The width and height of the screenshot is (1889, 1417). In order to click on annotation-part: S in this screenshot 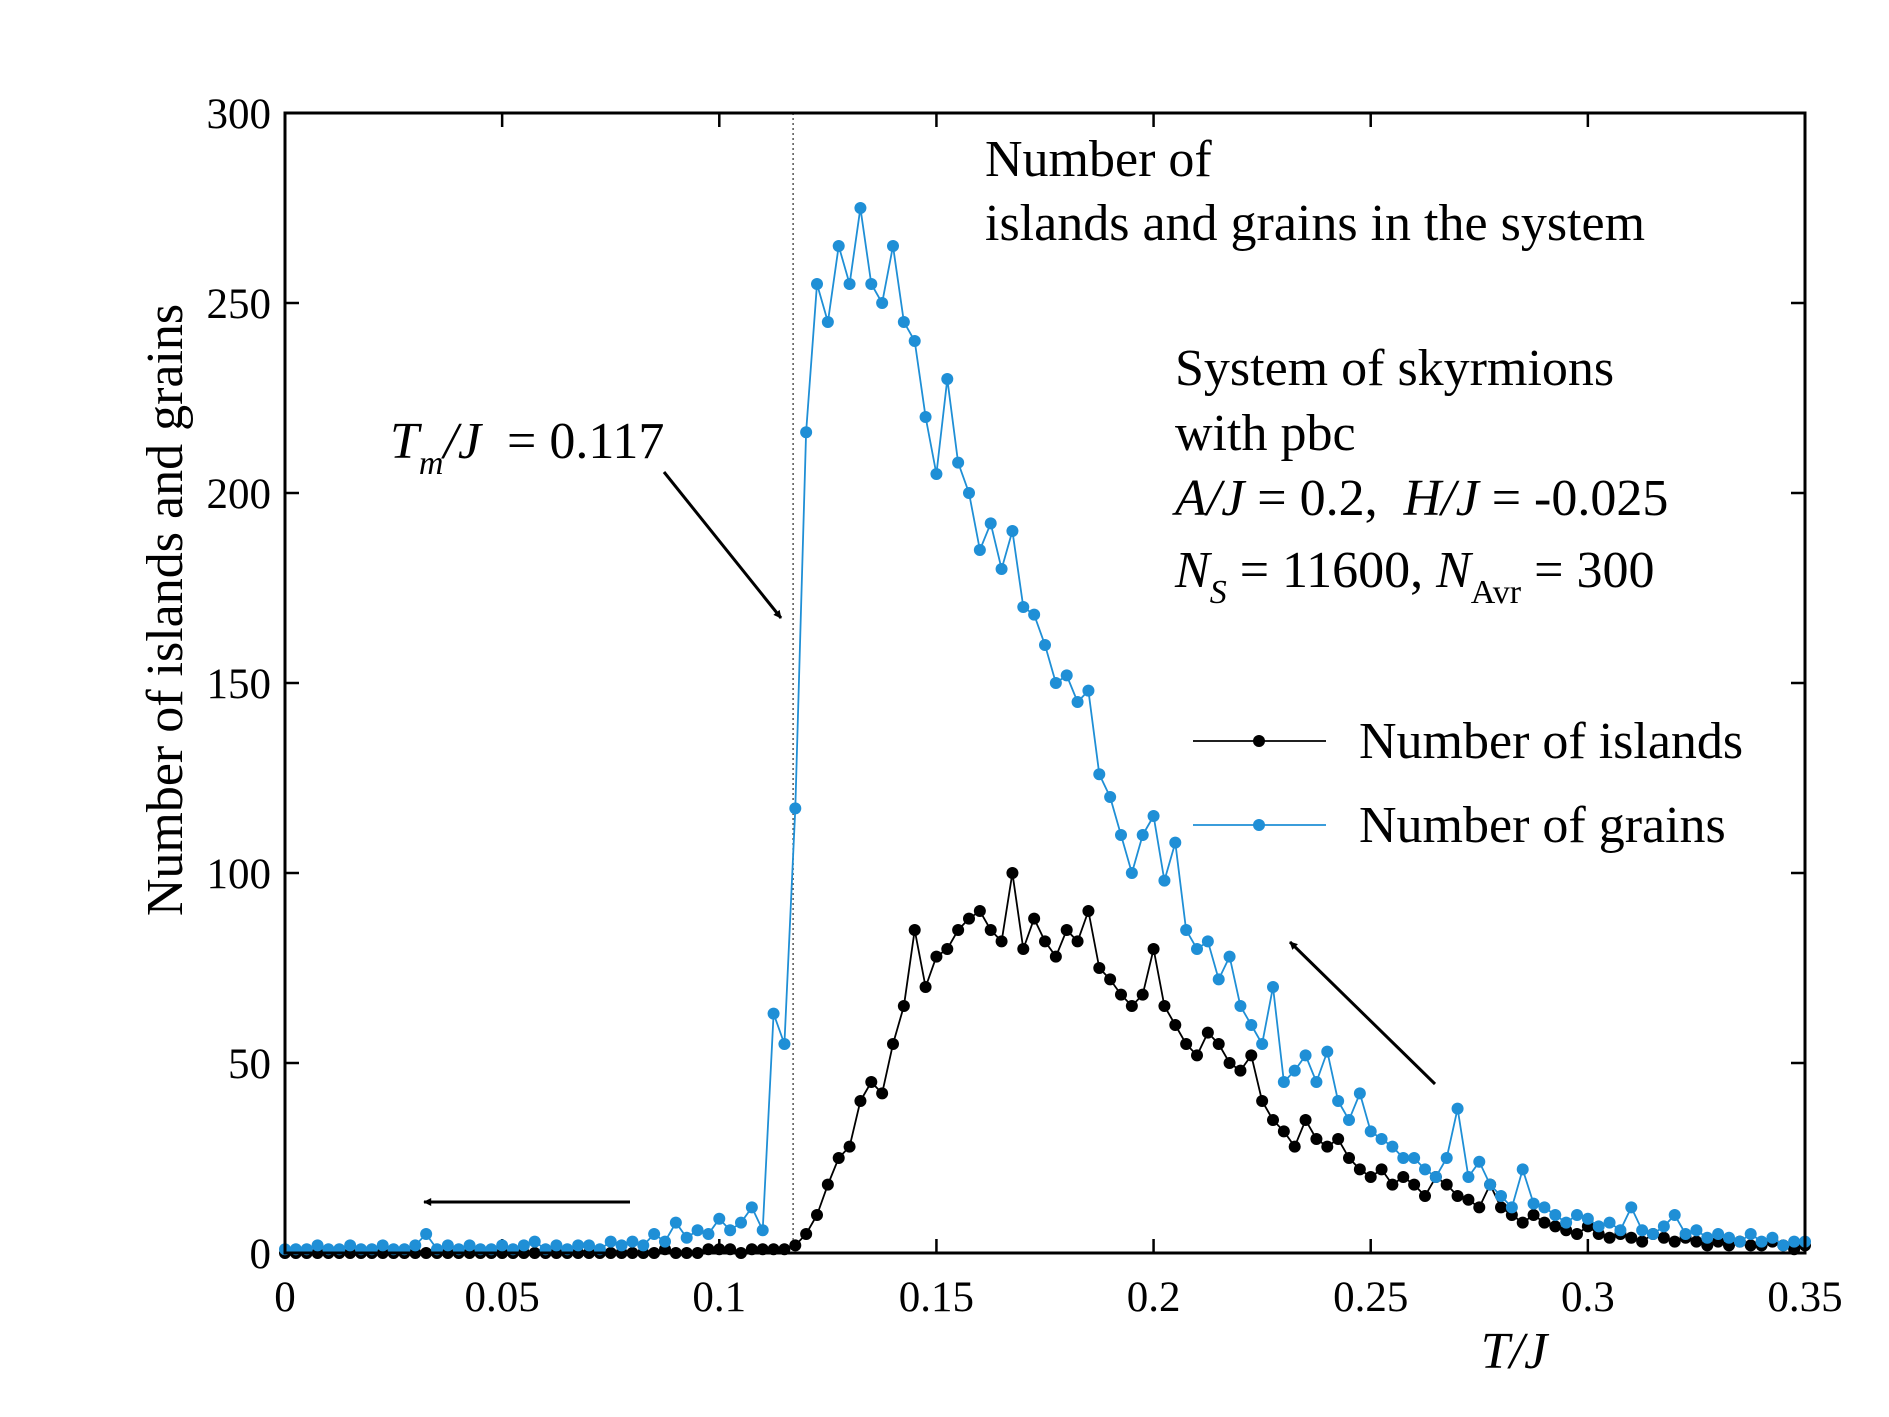, I will do `click(1218, 592)`.